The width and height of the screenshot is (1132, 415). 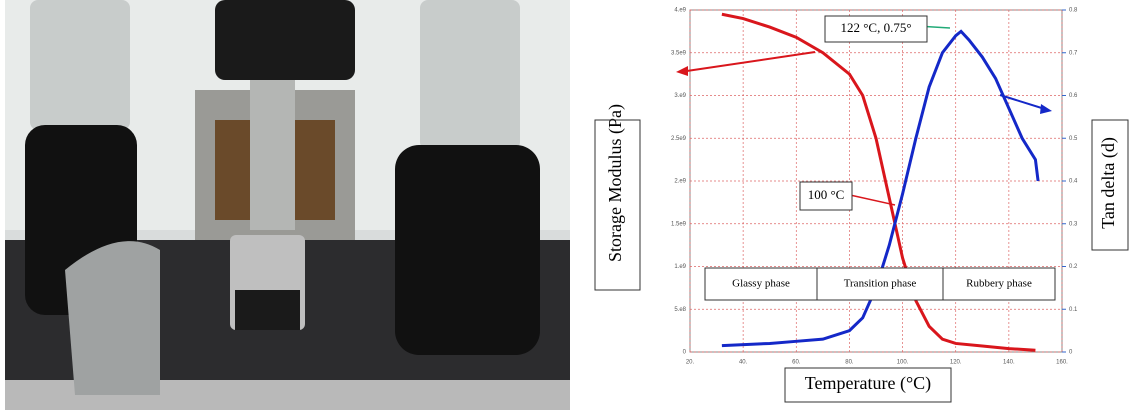 I want to click on load-cell, so click(x=285, y=40).